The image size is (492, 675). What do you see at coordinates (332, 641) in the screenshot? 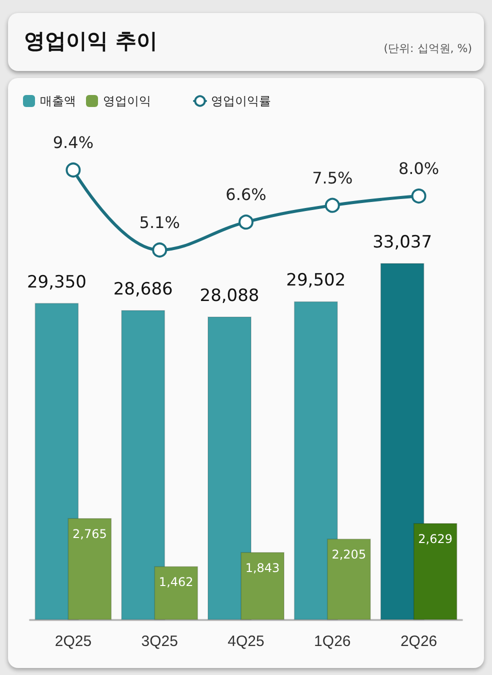
I see `x-tick-label: 1Q26` at bounding box center [332, 641].